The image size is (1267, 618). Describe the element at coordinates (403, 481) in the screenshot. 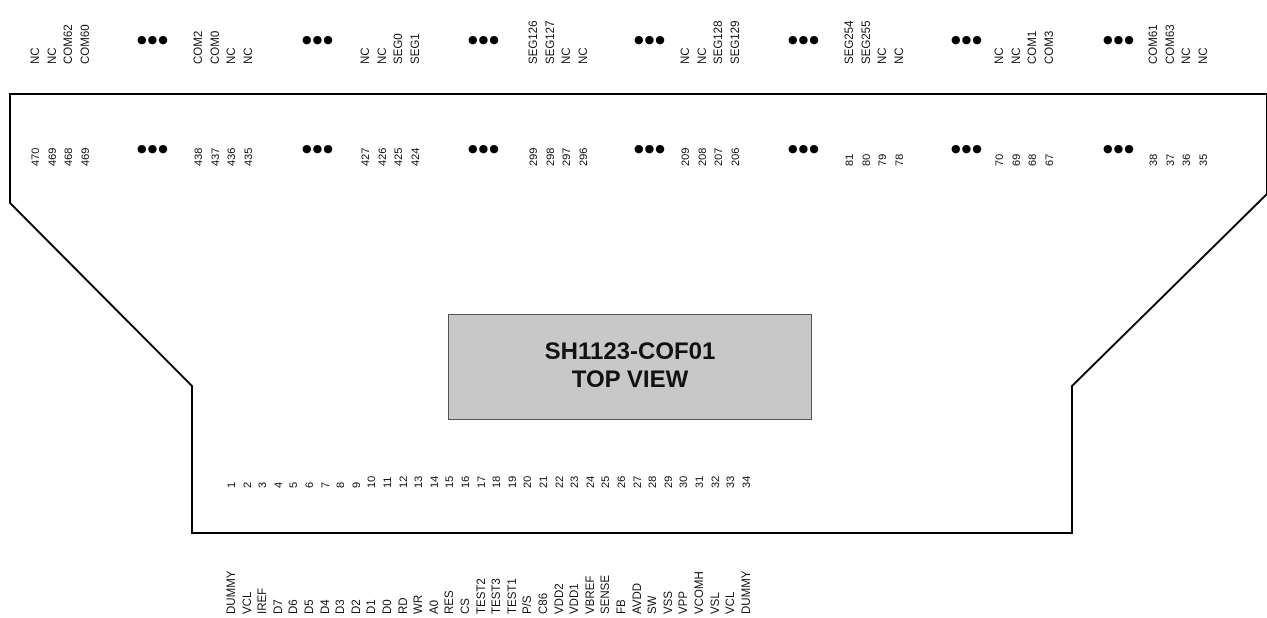

I see `bottom-pin-number: 12` at that location.